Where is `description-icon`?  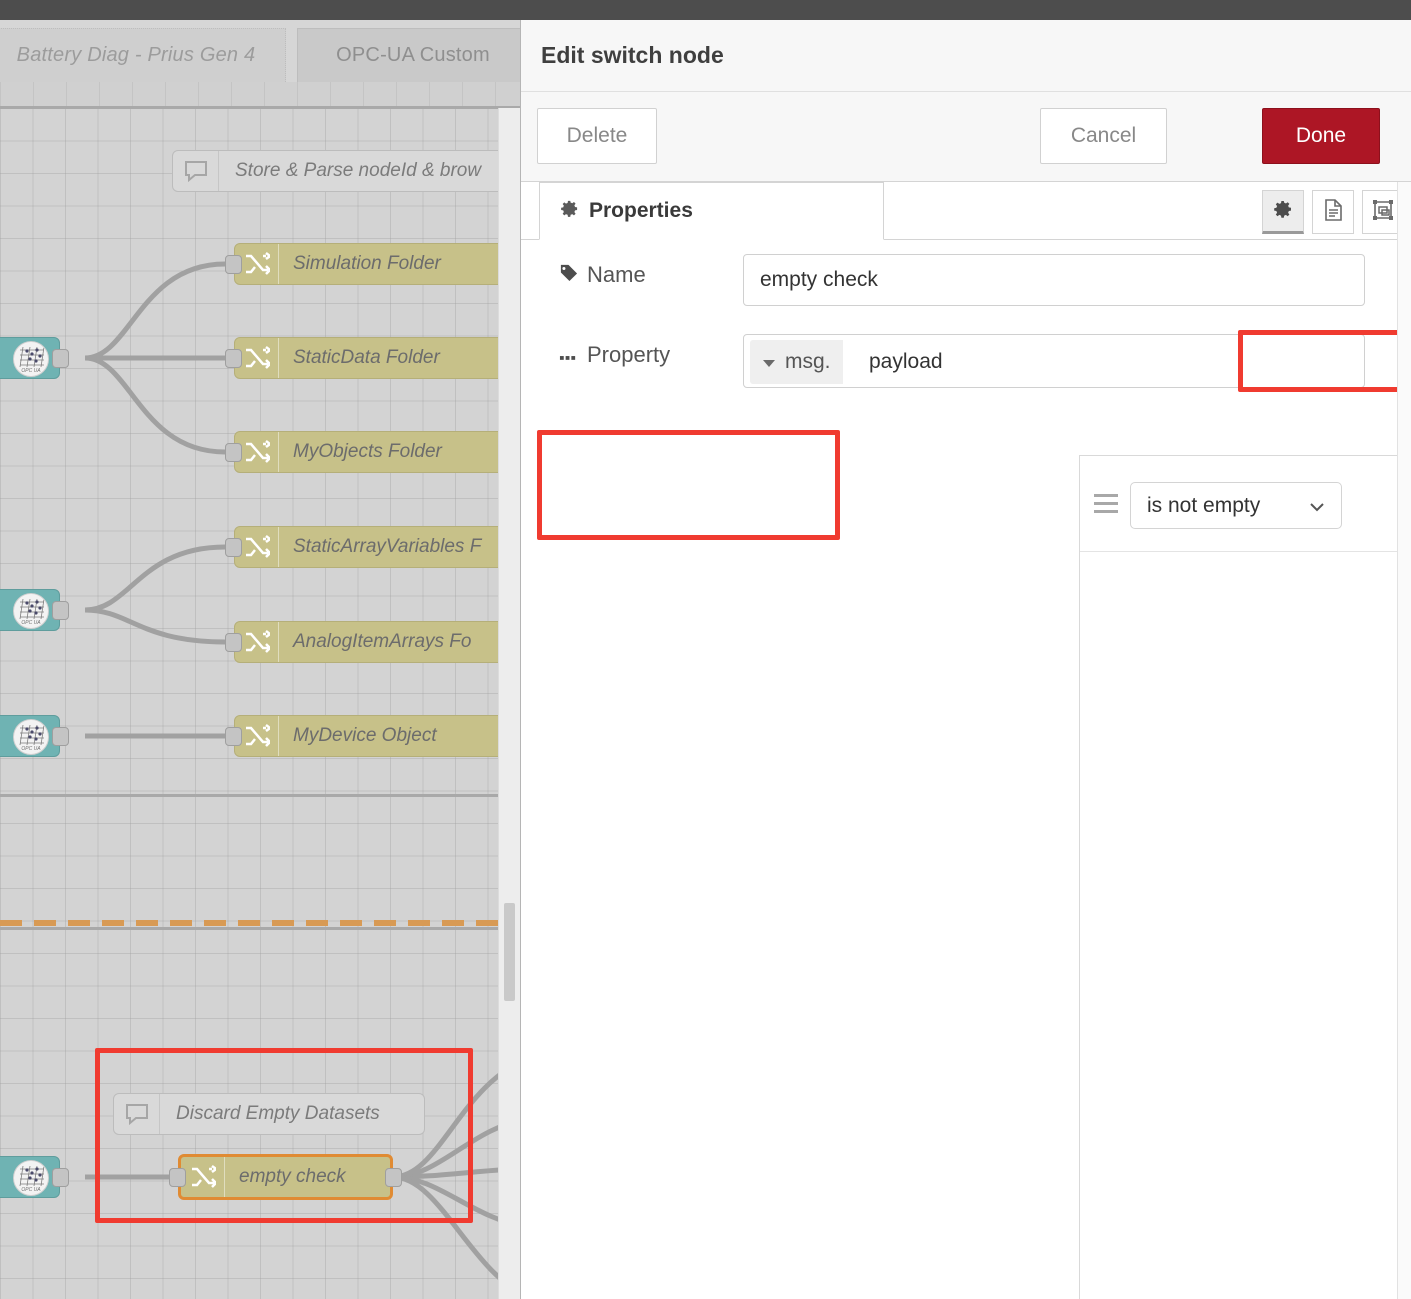
description-icon is located at coordinates (1333, 212).